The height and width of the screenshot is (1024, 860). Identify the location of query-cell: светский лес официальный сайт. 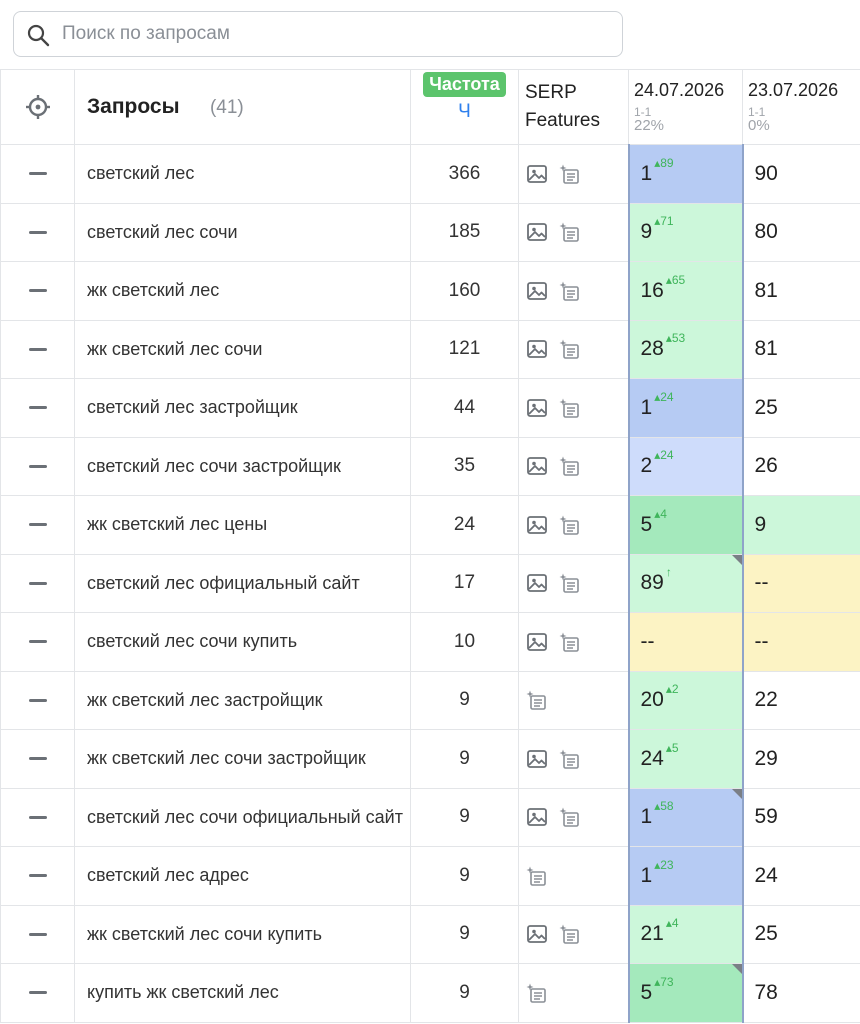
(242, 583).